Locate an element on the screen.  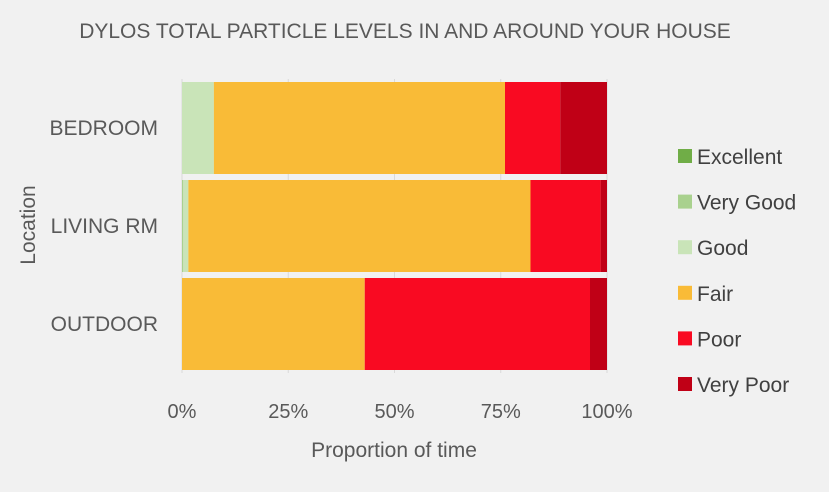
x-tick-labels: 0% 25% 50% 75% 100% is located at coordinates (400, 412).